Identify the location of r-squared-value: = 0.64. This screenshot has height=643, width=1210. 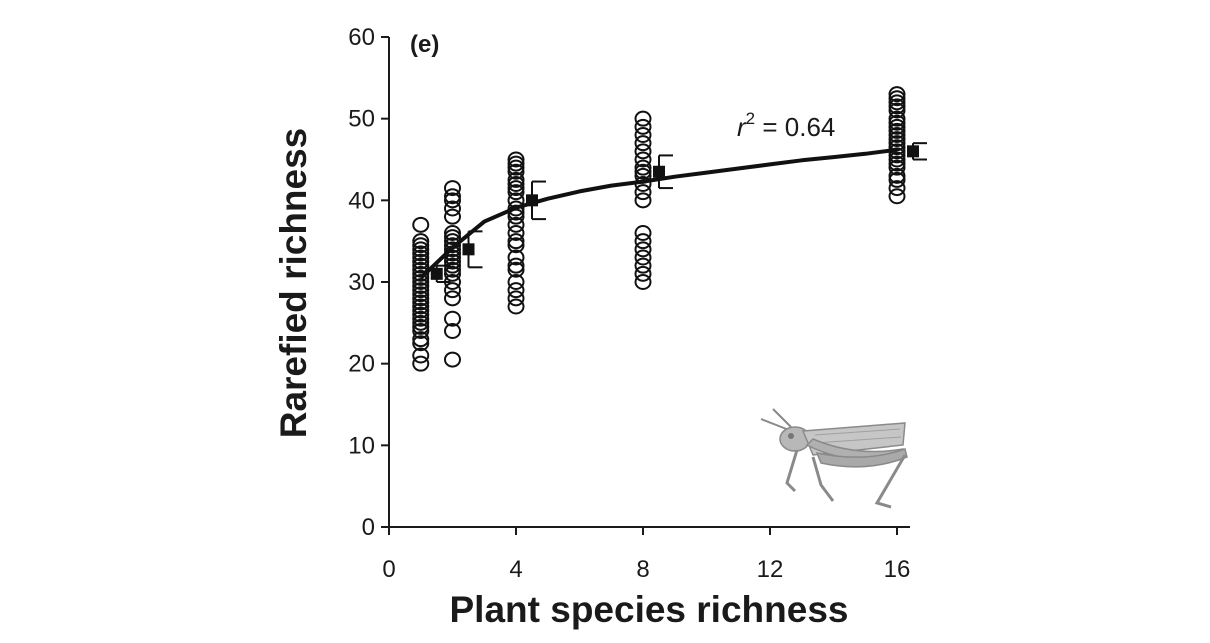
(795, 127).